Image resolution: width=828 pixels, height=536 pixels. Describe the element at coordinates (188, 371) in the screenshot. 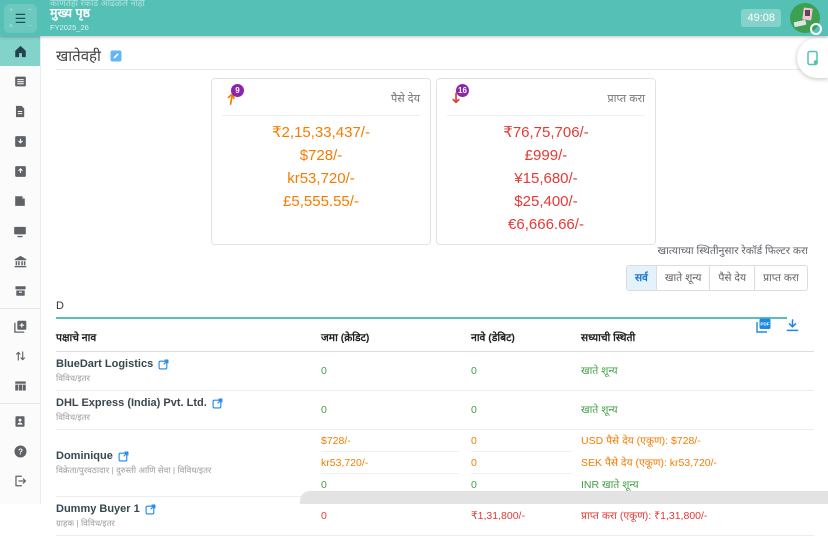

I see `party-name-cell: BlueDart Logistics विविध/इतर` at that location.